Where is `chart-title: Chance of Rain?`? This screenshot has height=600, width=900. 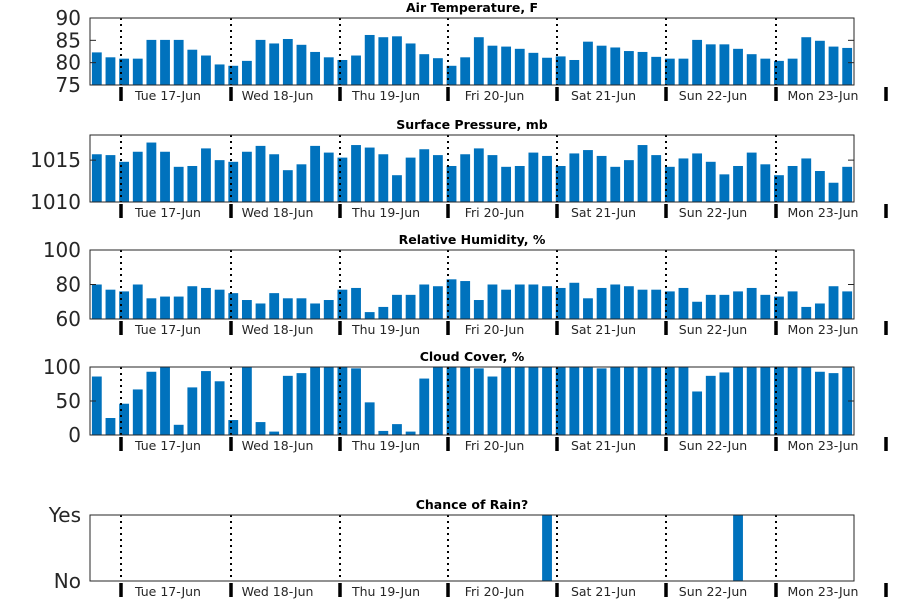
chart-title: Chance of Rain? is located at coordinates (472, 504).